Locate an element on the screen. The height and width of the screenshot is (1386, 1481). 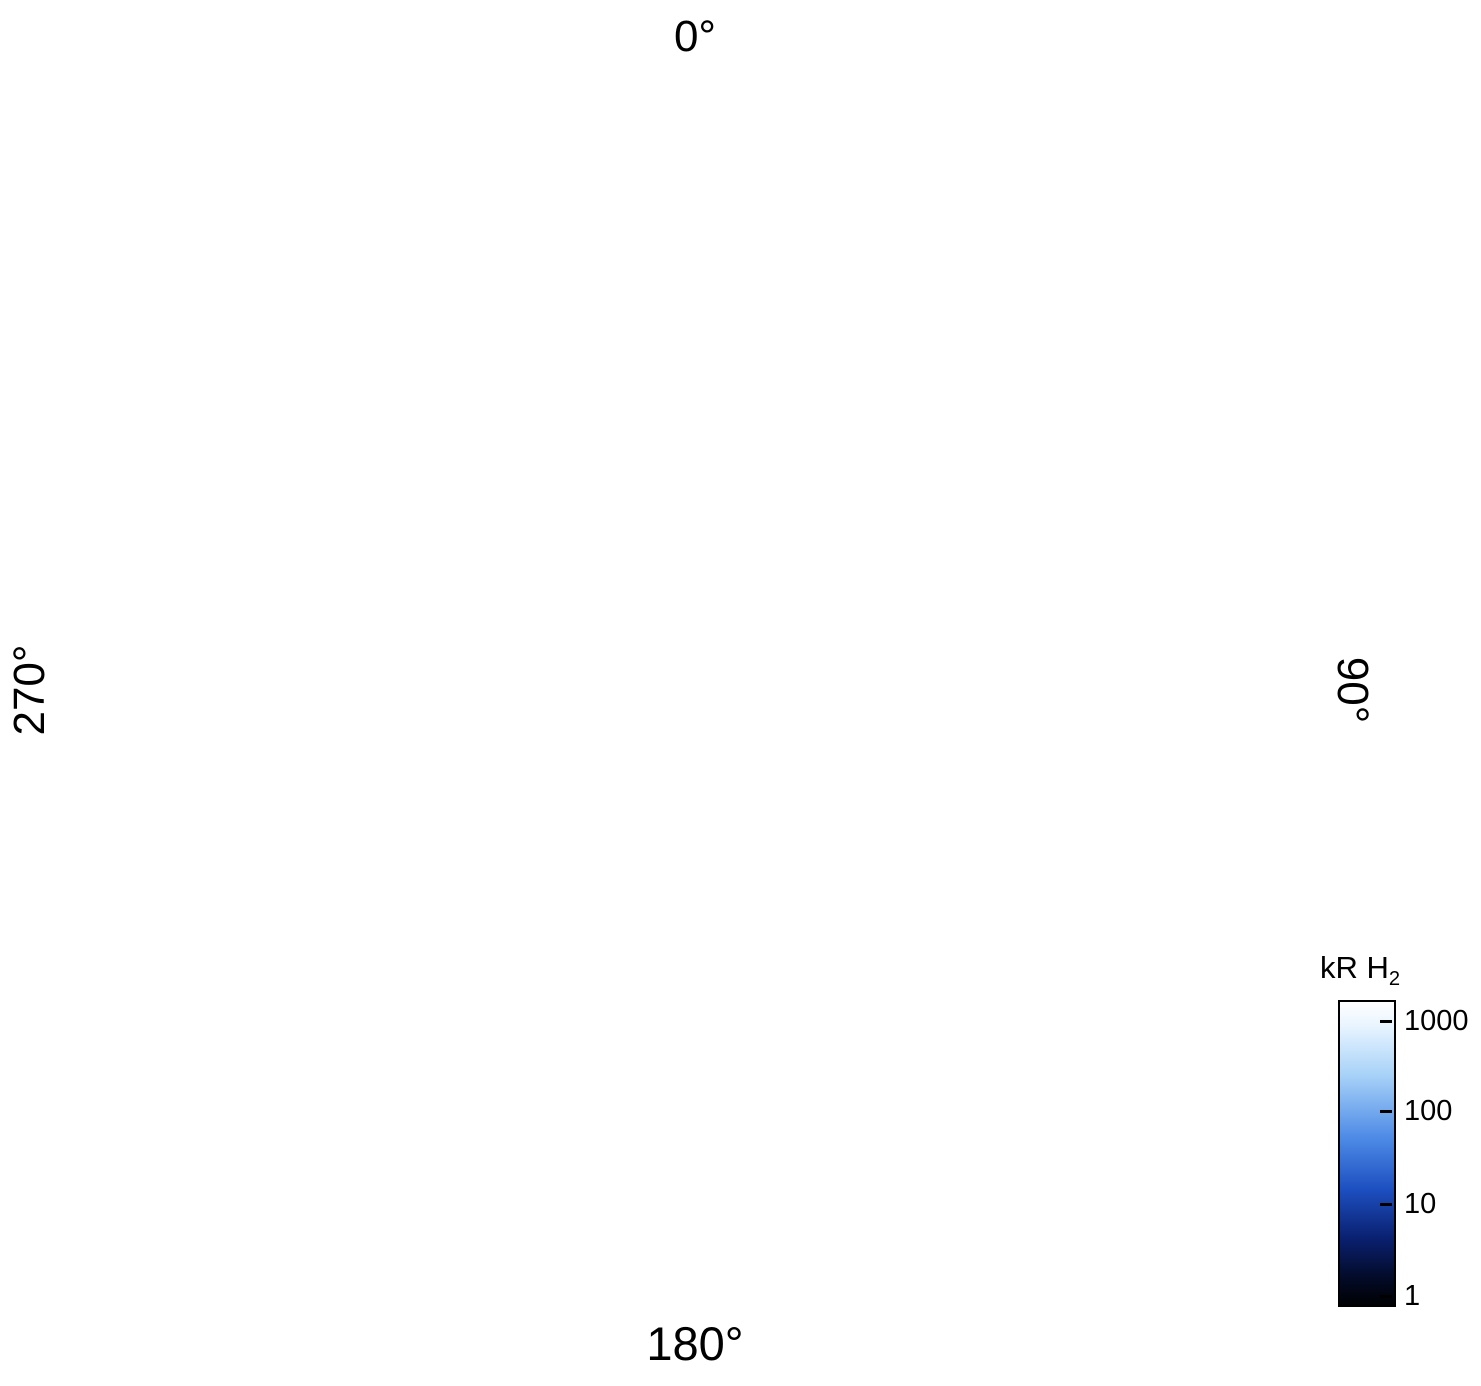
colorbar-tick-label-1: 1 is located at coordinates (1412, 1296).